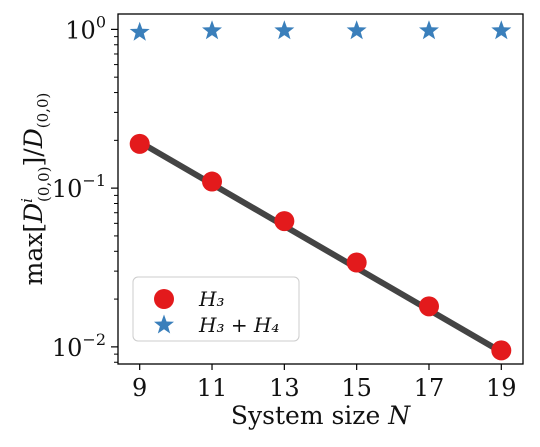 Image resolution: width=540 pixels, height=447 pixels. What do you see at coordinates (501, 388) in the screenshot?
I see `x-tick-label: 19` at bounding box center [501, 388].